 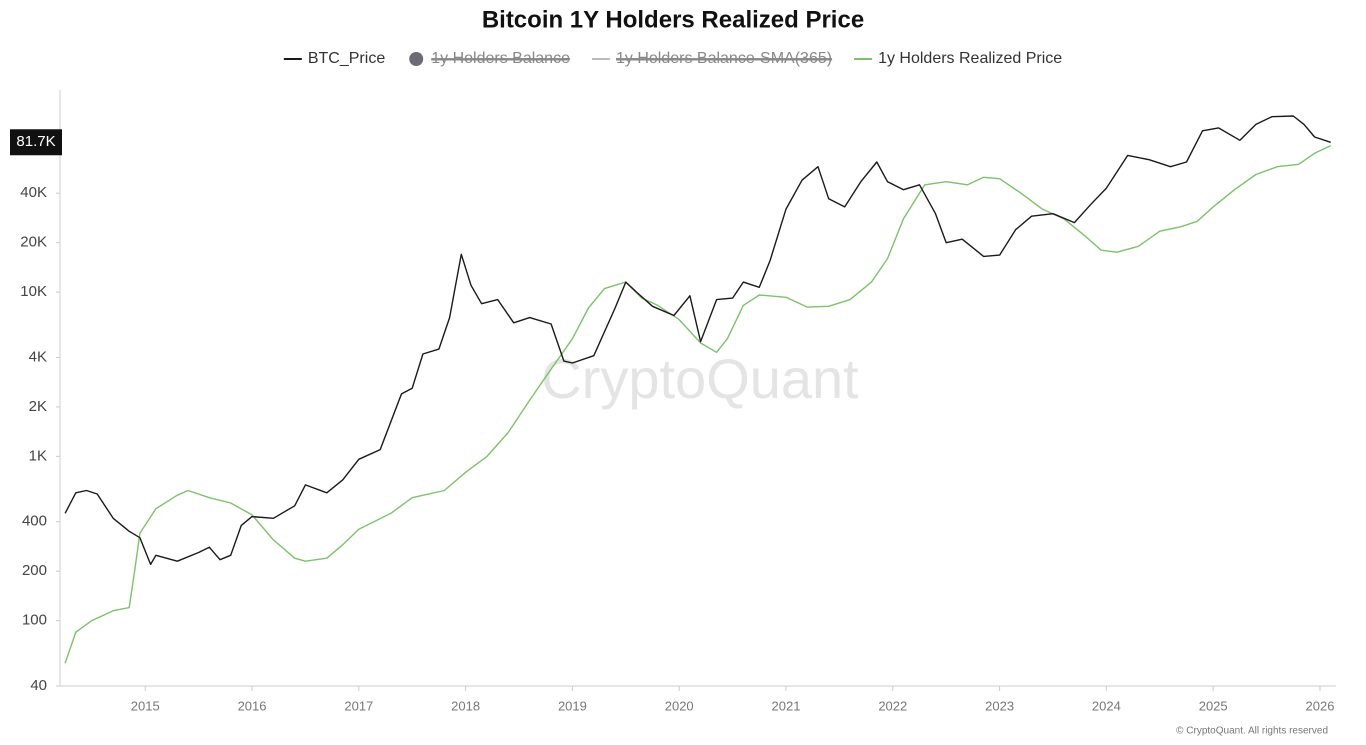 What do you see at coordinates (38, 406) in the screenshot?
I see `y-tick-label: 2K` at bounding box center [38, 406].